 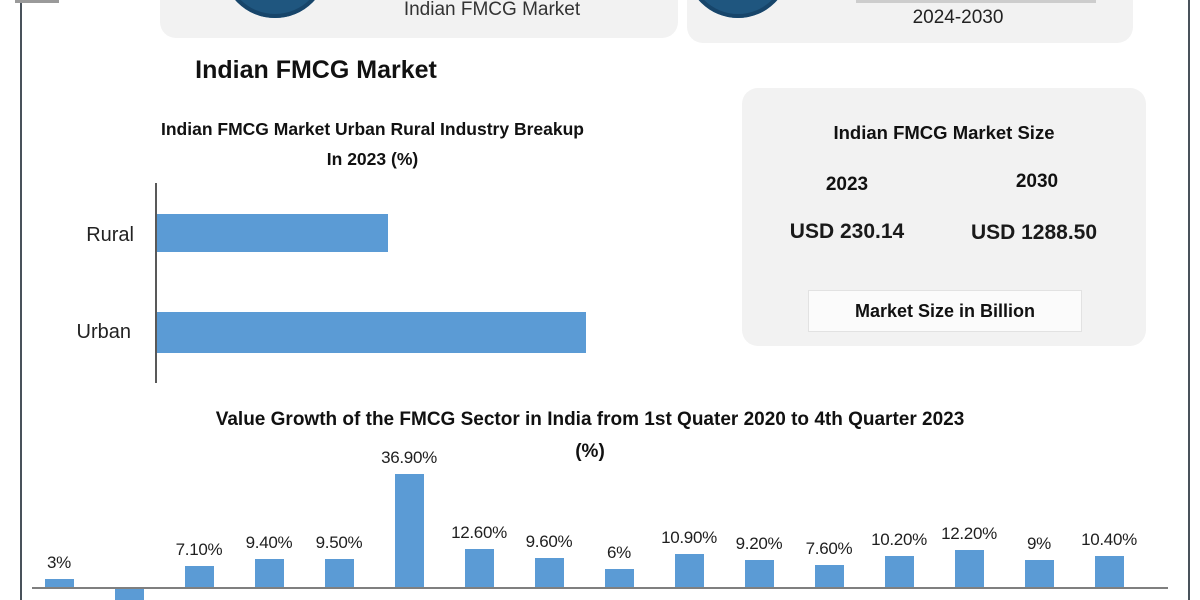 What do you see at coordinates (21, 300) in the screenshot?
I see `left-border-line` at bounding box center [21, 300].